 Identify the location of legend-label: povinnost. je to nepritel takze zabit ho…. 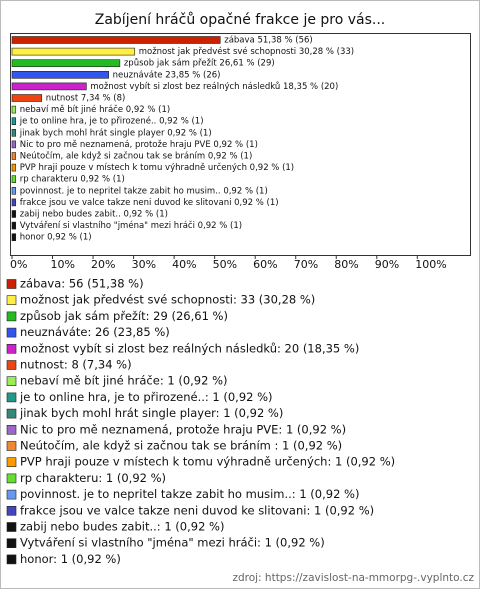
(189, 494).